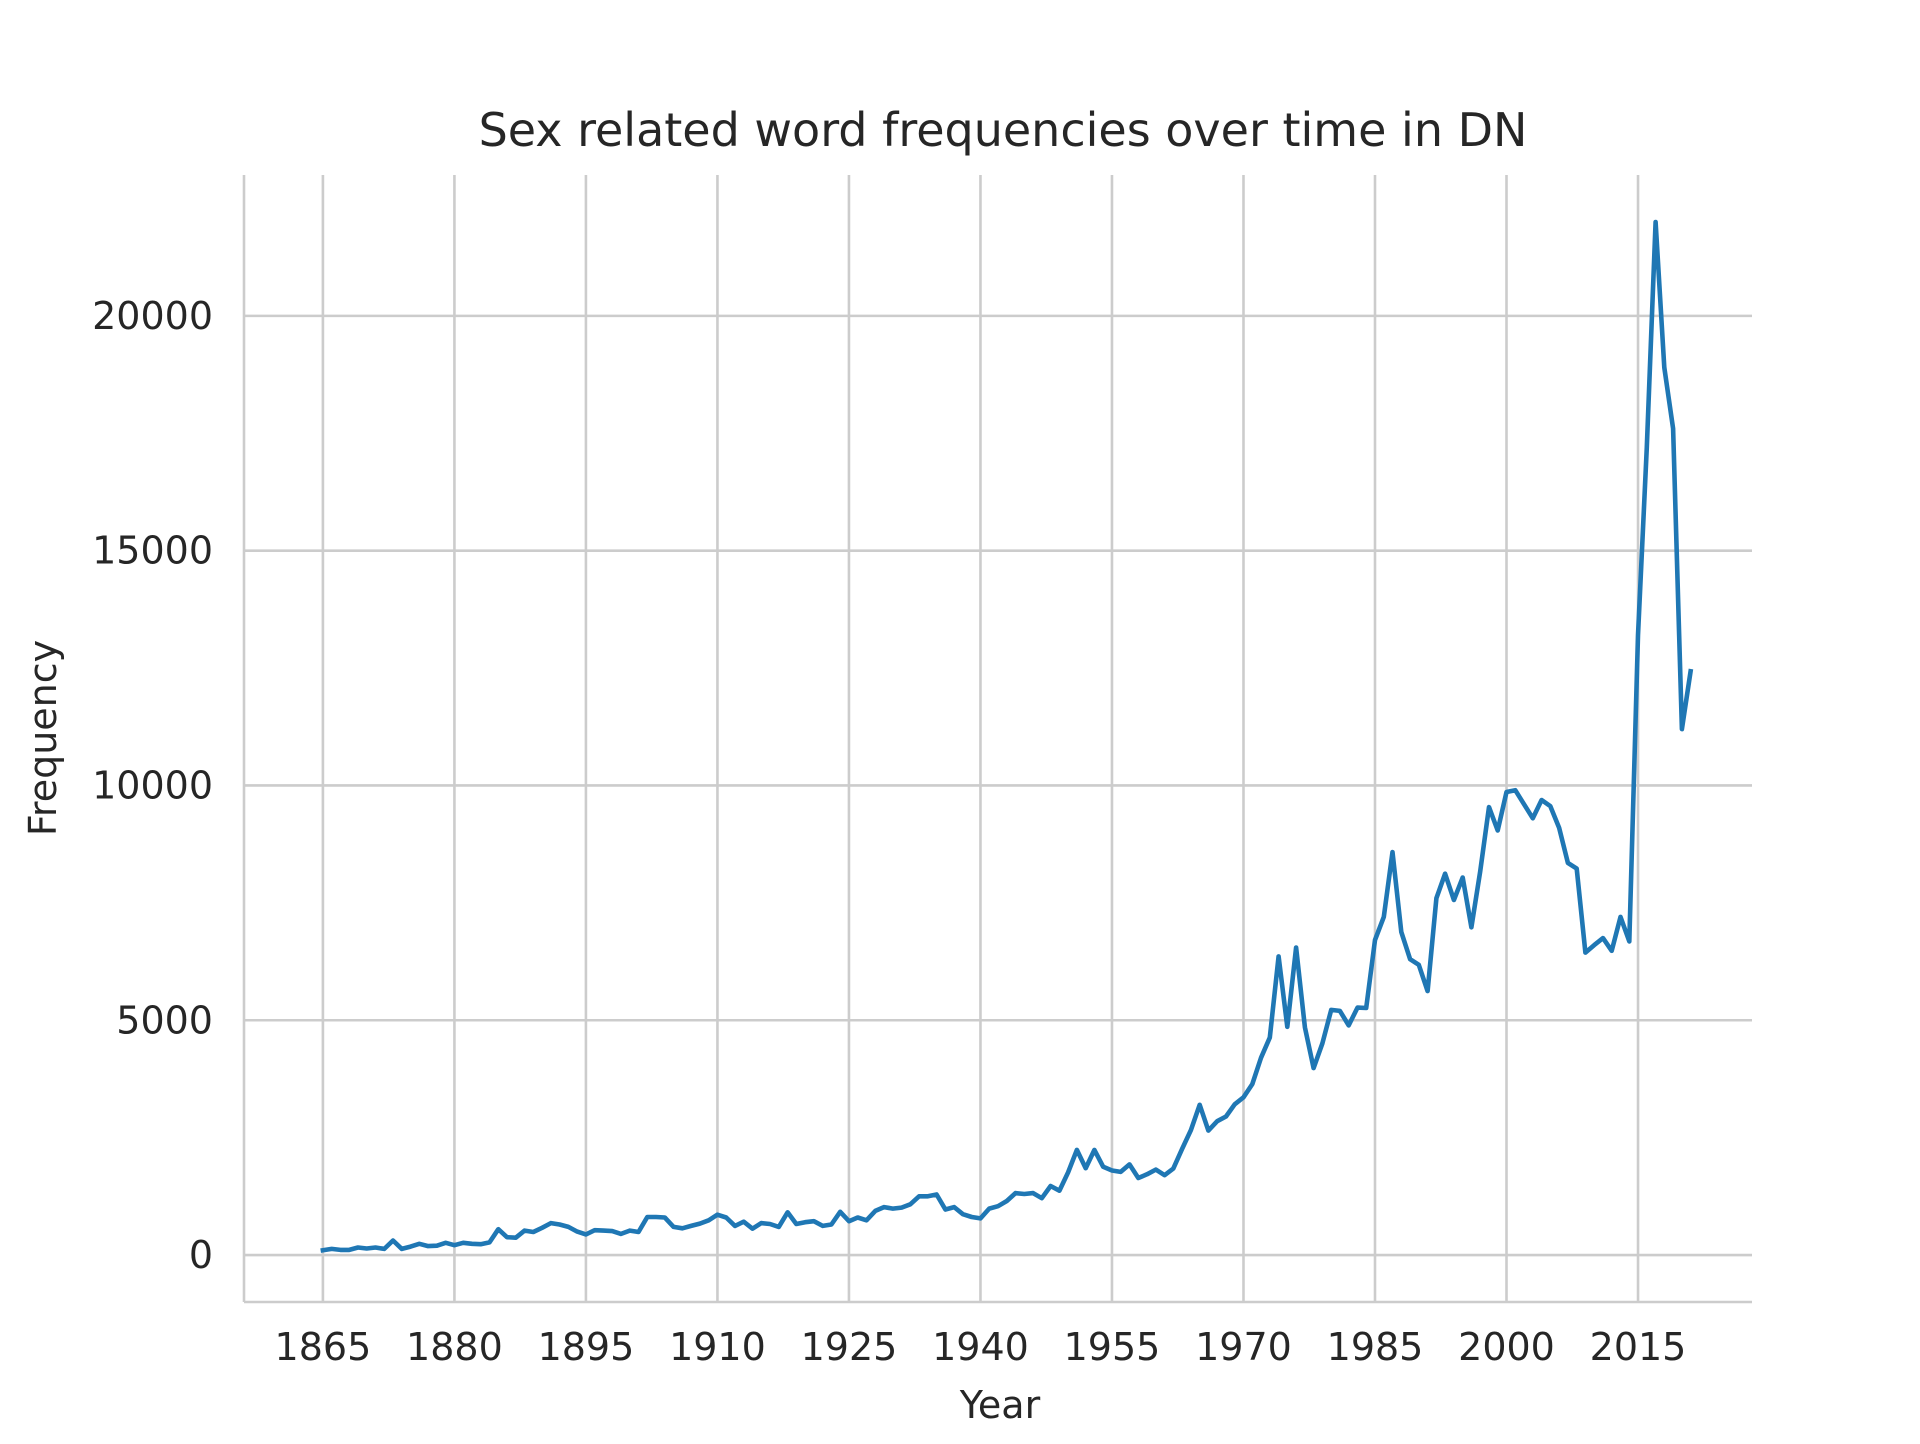 This screenshot has height=1444, width=1920. What do you see at coordinates (152, 316) in the screenshot?
I see `y-tick-label: 20000` at bounding box center [152, 316].